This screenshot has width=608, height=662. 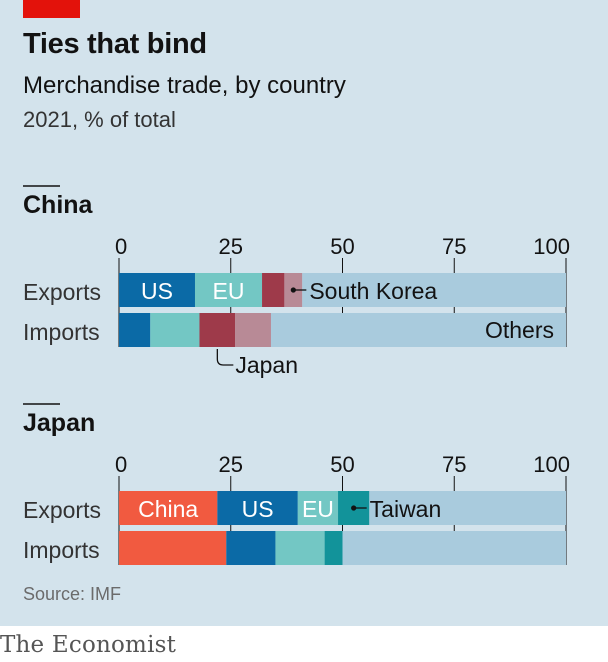 I want to click on china-row-label: Exports, so click(x=62, y=292).